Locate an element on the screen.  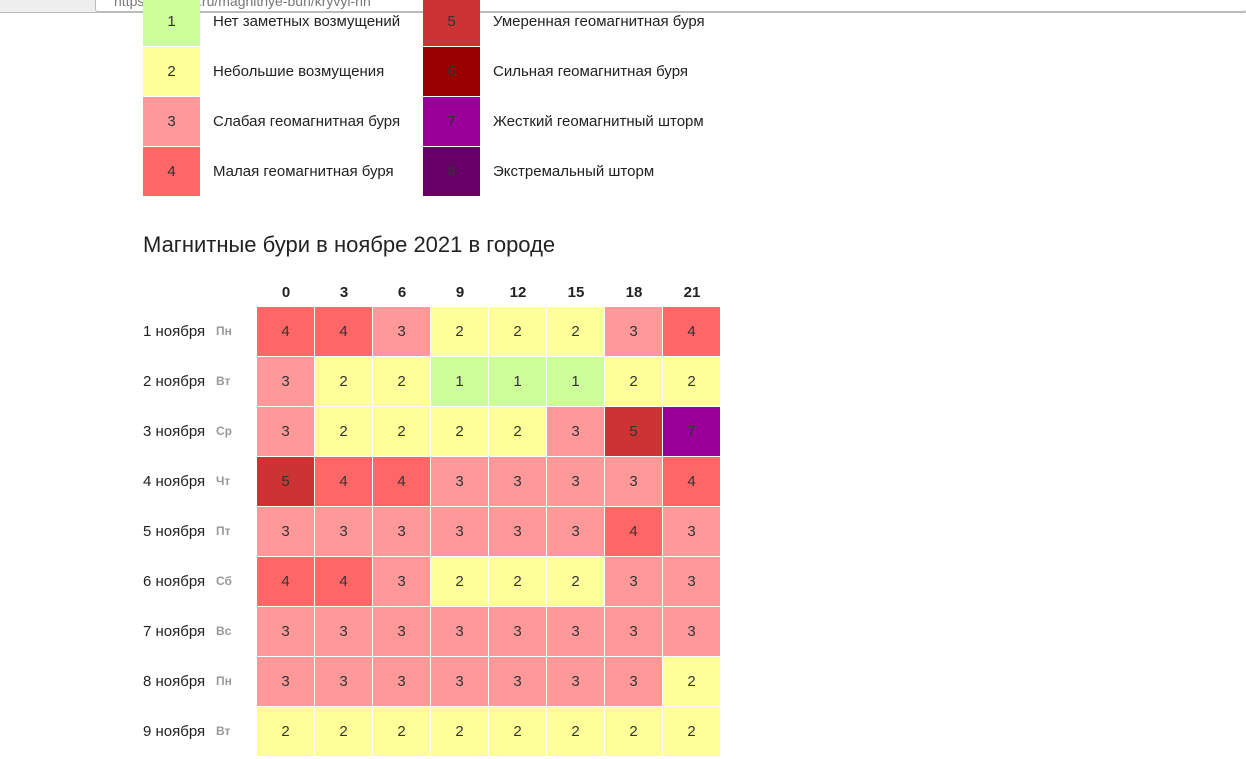
row-weekday: Вс is located at coordinates (224, 631).